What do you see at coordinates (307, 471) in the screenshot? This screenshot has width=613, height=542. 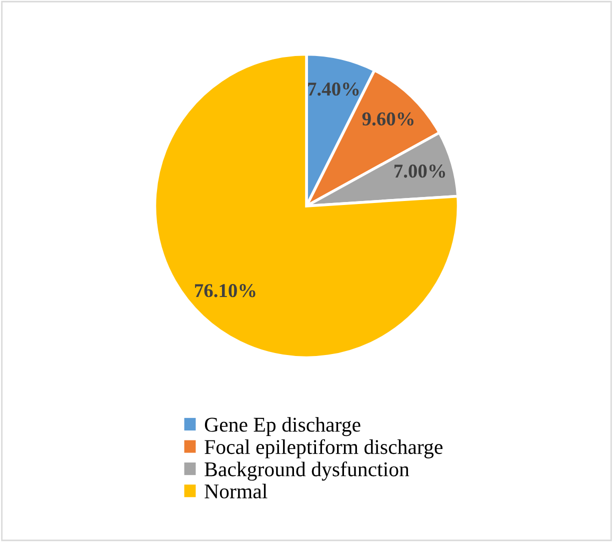 I see `legend-label: Background dysfunction` at bounding box center [307, 471].